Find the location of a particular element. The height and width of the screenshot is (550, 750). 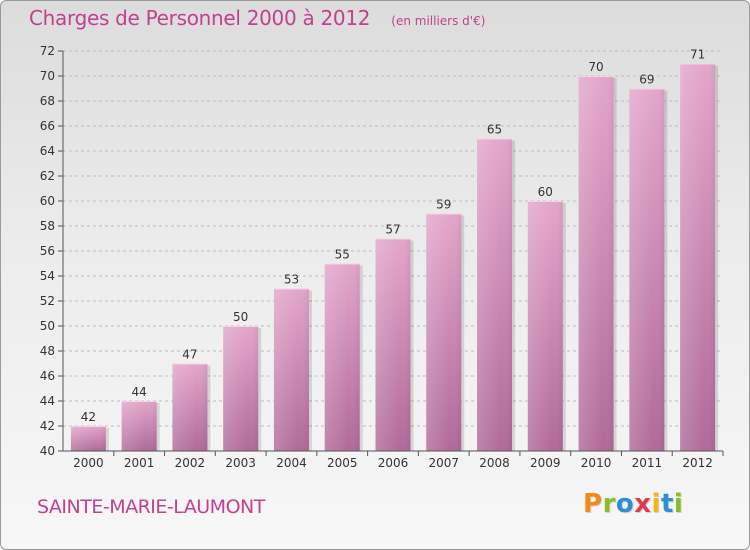

brand-logo: Proxiti is located at coordinates (633, 504).